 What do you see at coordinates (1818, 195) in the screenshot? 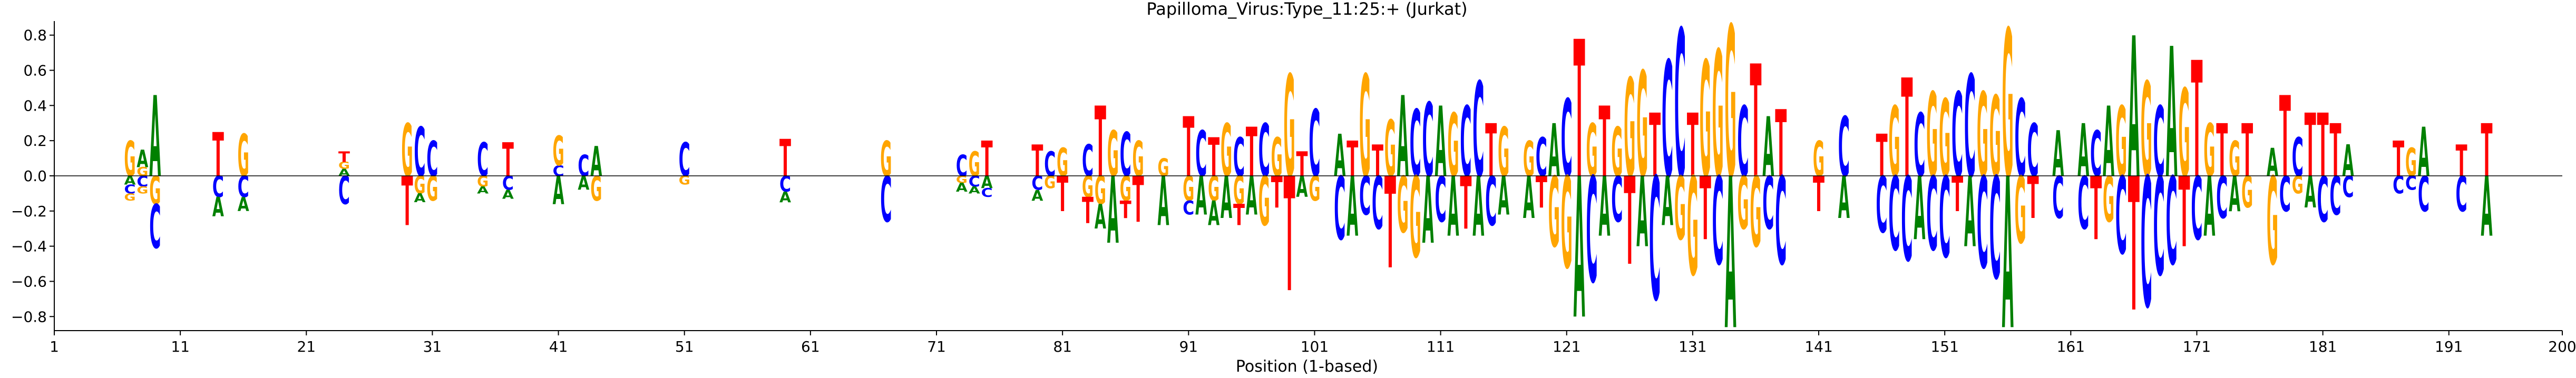
I see `logo-glyph-T-pos-141-n0: T` at bounding box center [1818, 195].